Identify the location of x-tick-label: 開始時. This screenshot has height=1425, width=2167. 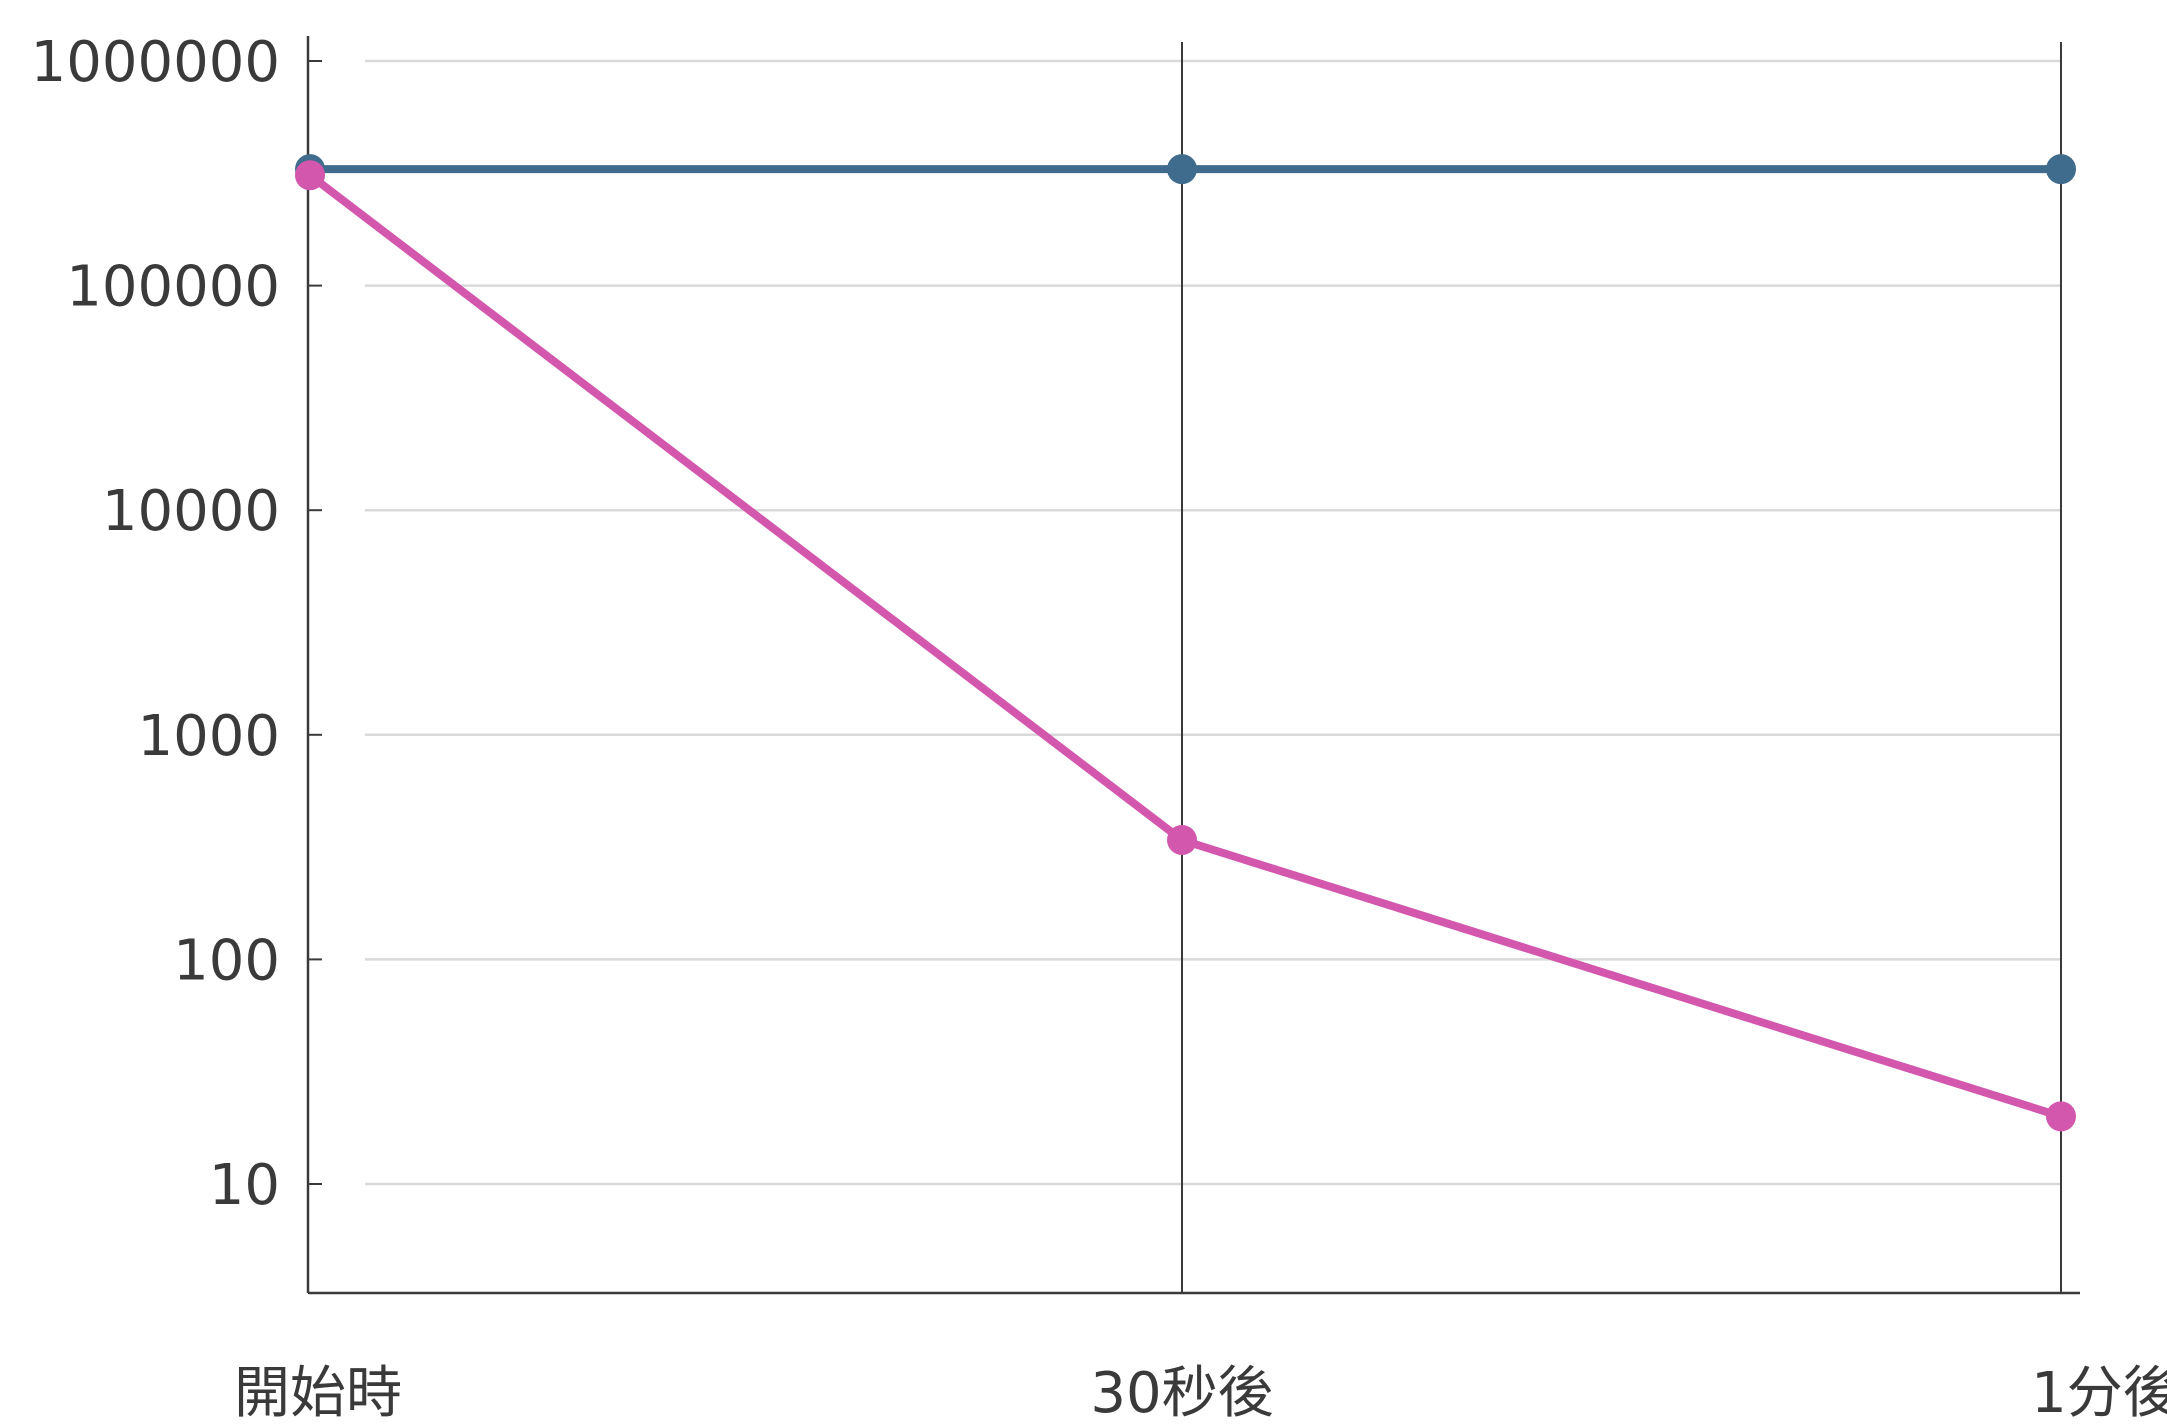
(318, 1393).